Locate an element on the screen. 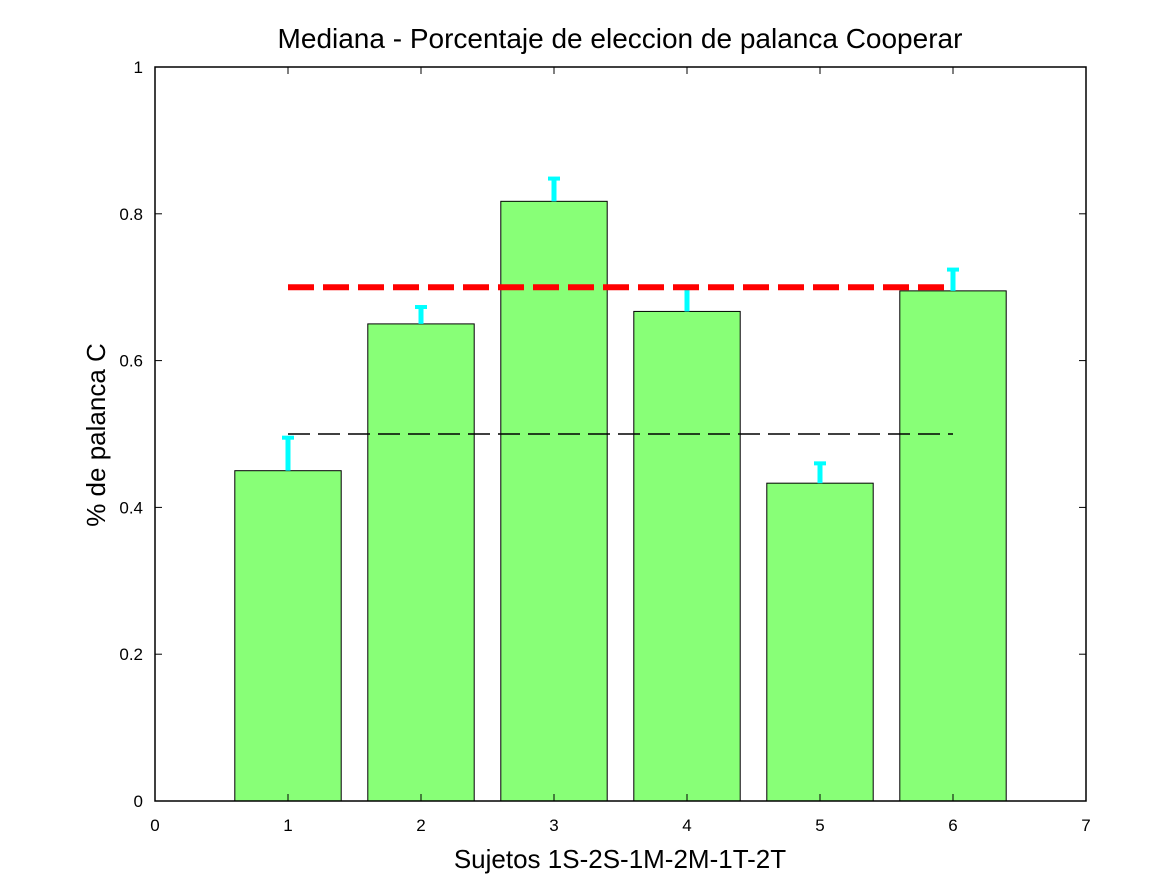  x-tick-label-4: 4 is located at coordinates (686, 825).